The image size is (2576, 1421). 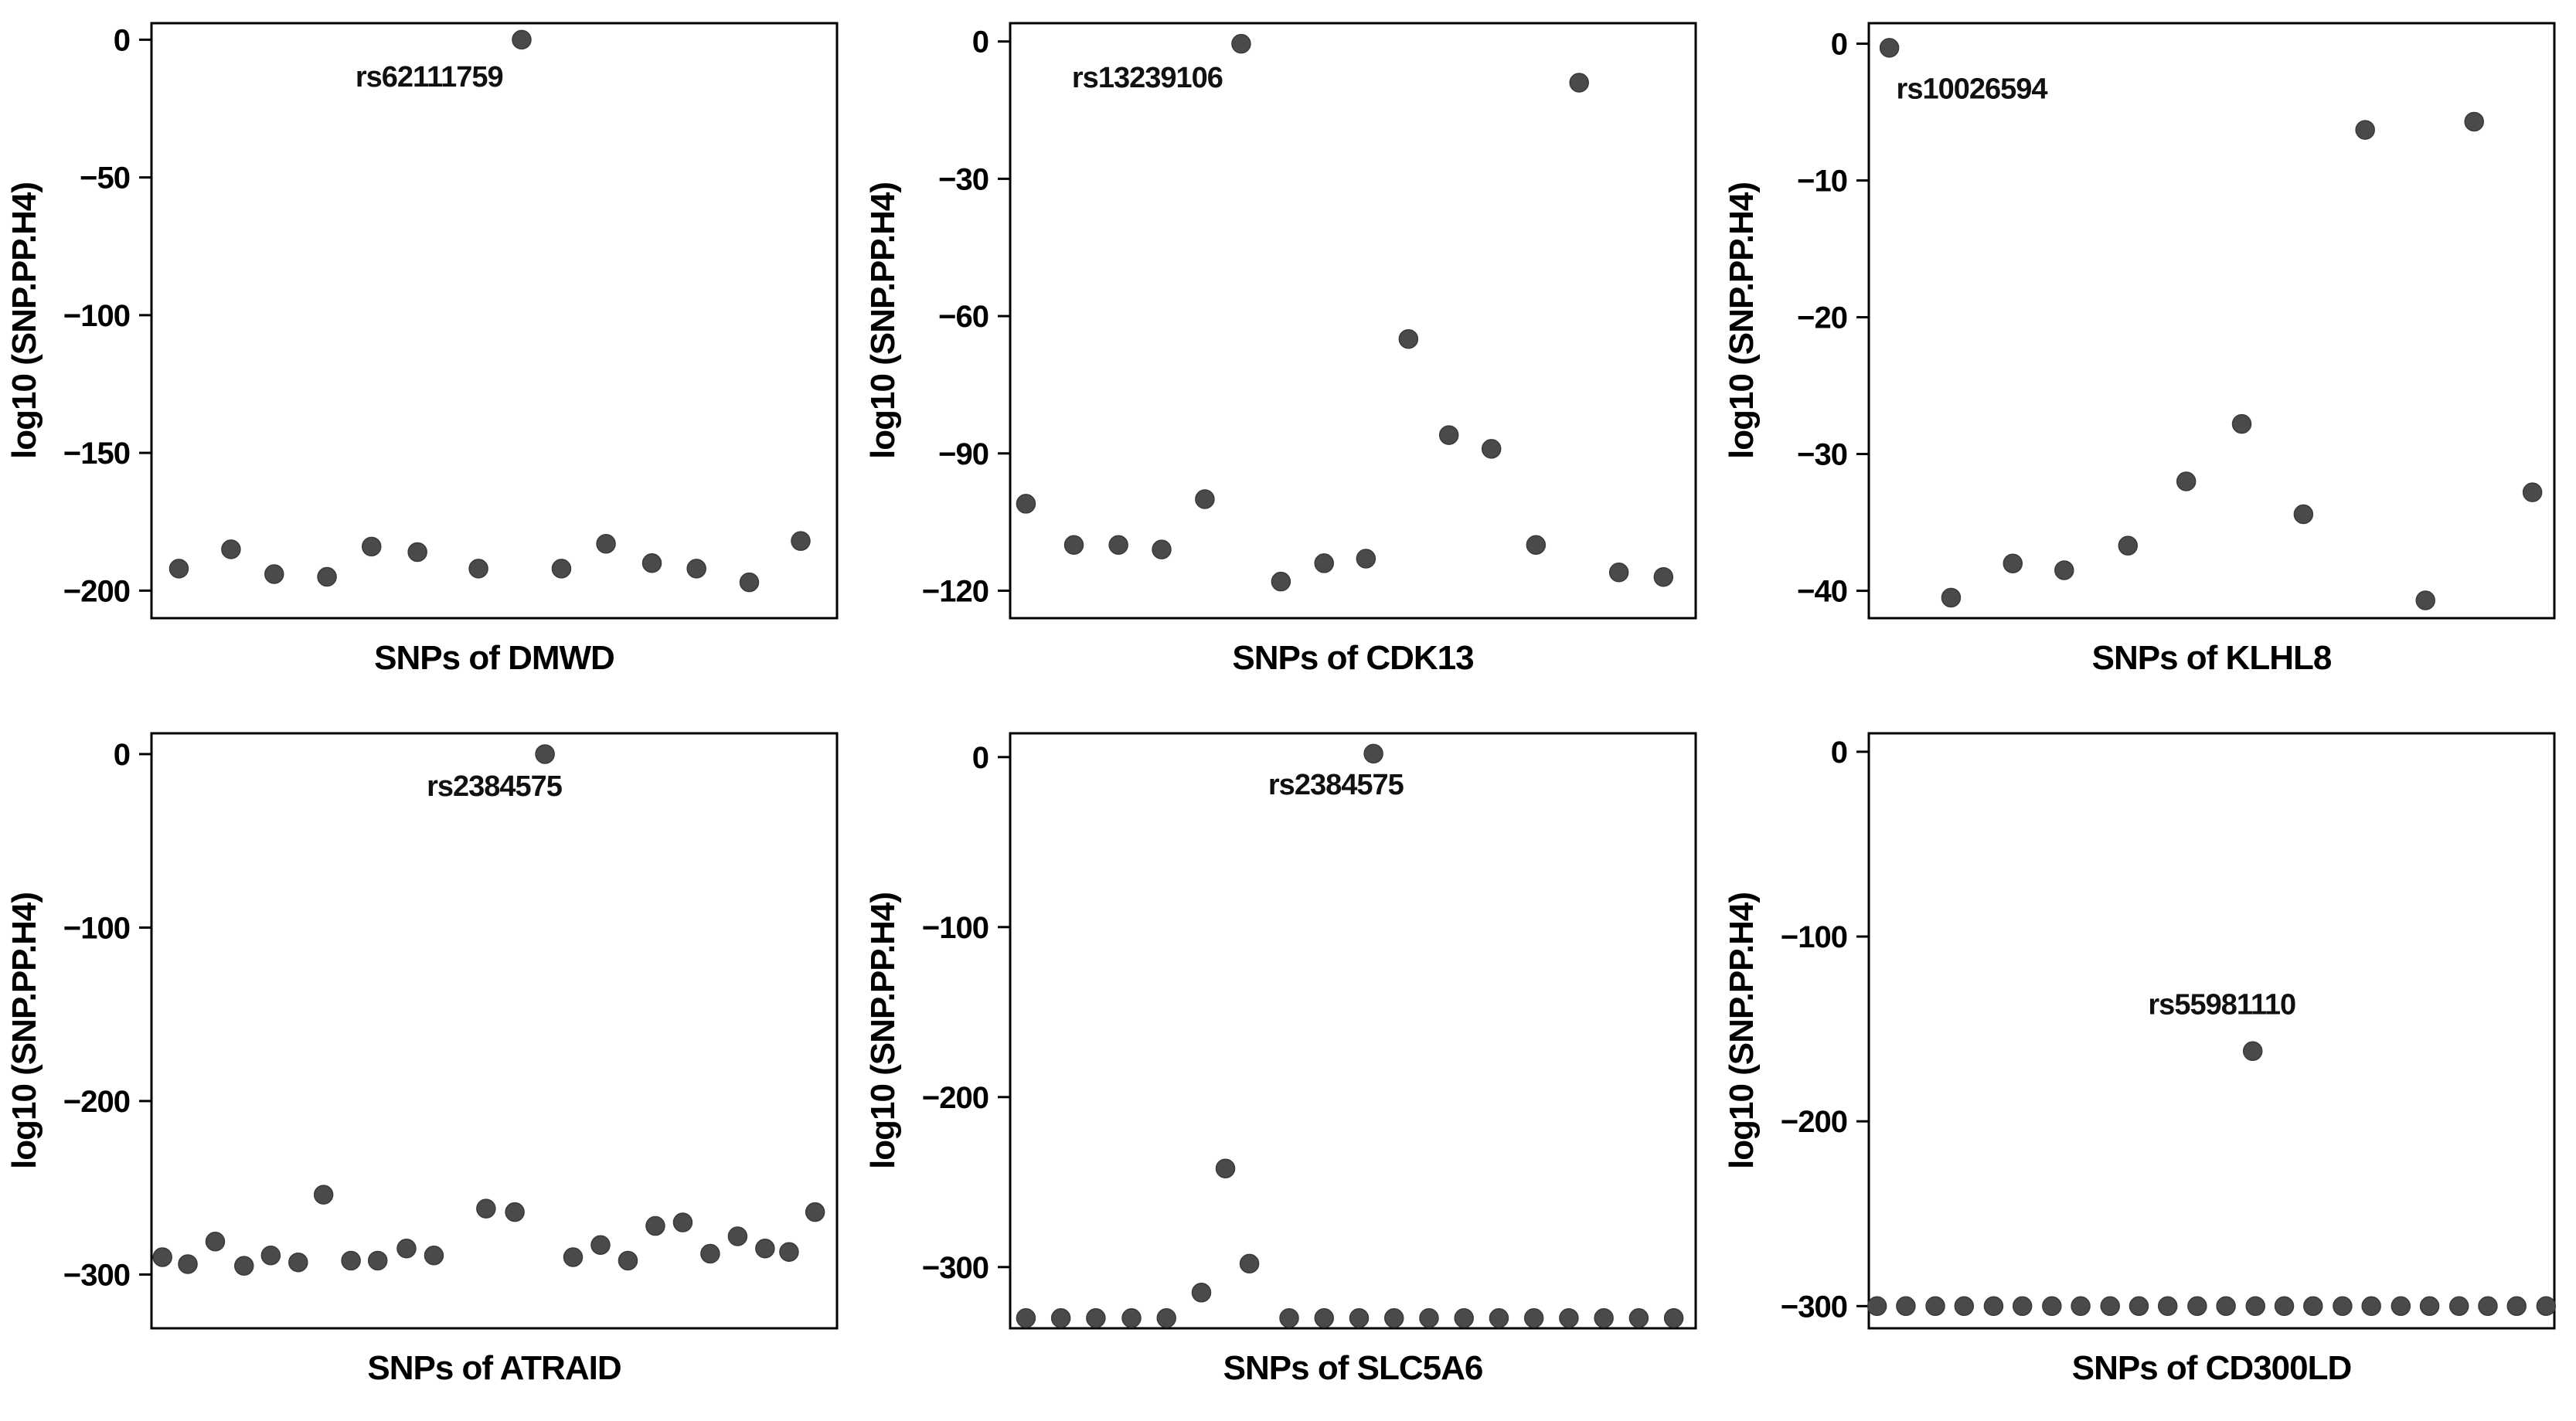 What do you see at coordinates (1147, 78) in the screenshot?
I see `snp-annotation: rs13239106` at bounding box center [1147, 78].